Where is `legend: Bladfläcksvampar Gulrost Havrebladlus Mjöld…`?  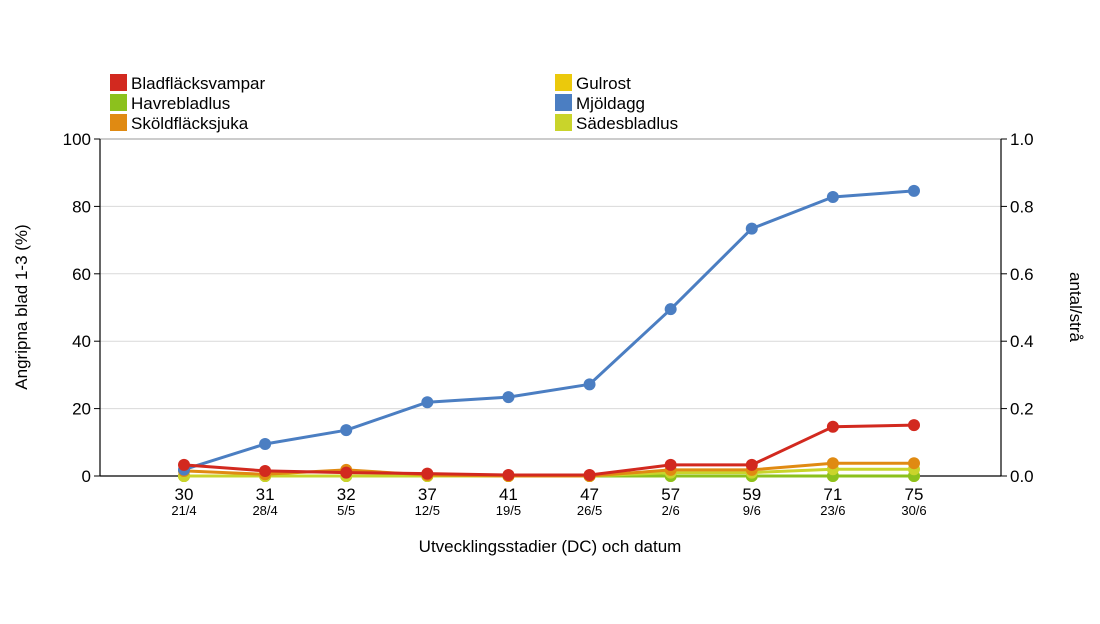 legend: Bladfläcksvampar Gulrost Havrebladlus Mjöld… is located at coordinates (394, 103).